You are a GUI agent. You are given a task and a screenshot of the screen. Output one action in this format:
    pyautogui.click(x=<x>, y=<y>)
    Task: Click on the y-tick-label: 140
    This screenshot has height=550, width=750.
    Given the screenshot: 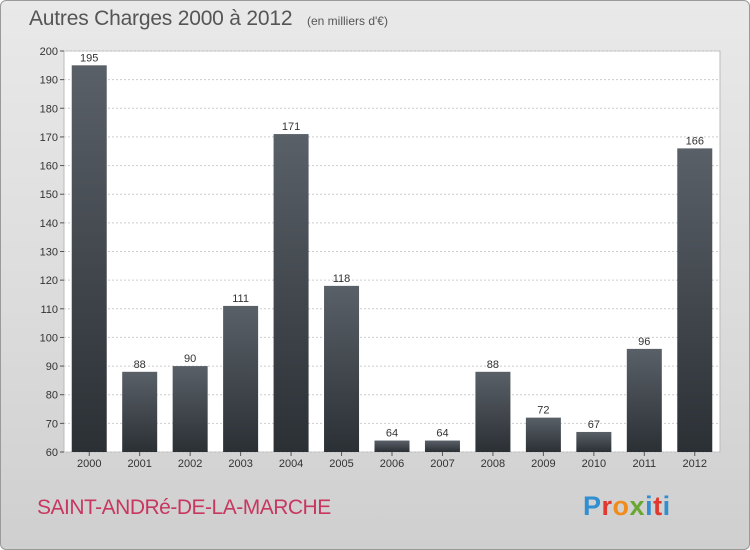 What is the action you would take?
    pyautogui.click(x=49, y=224)
    